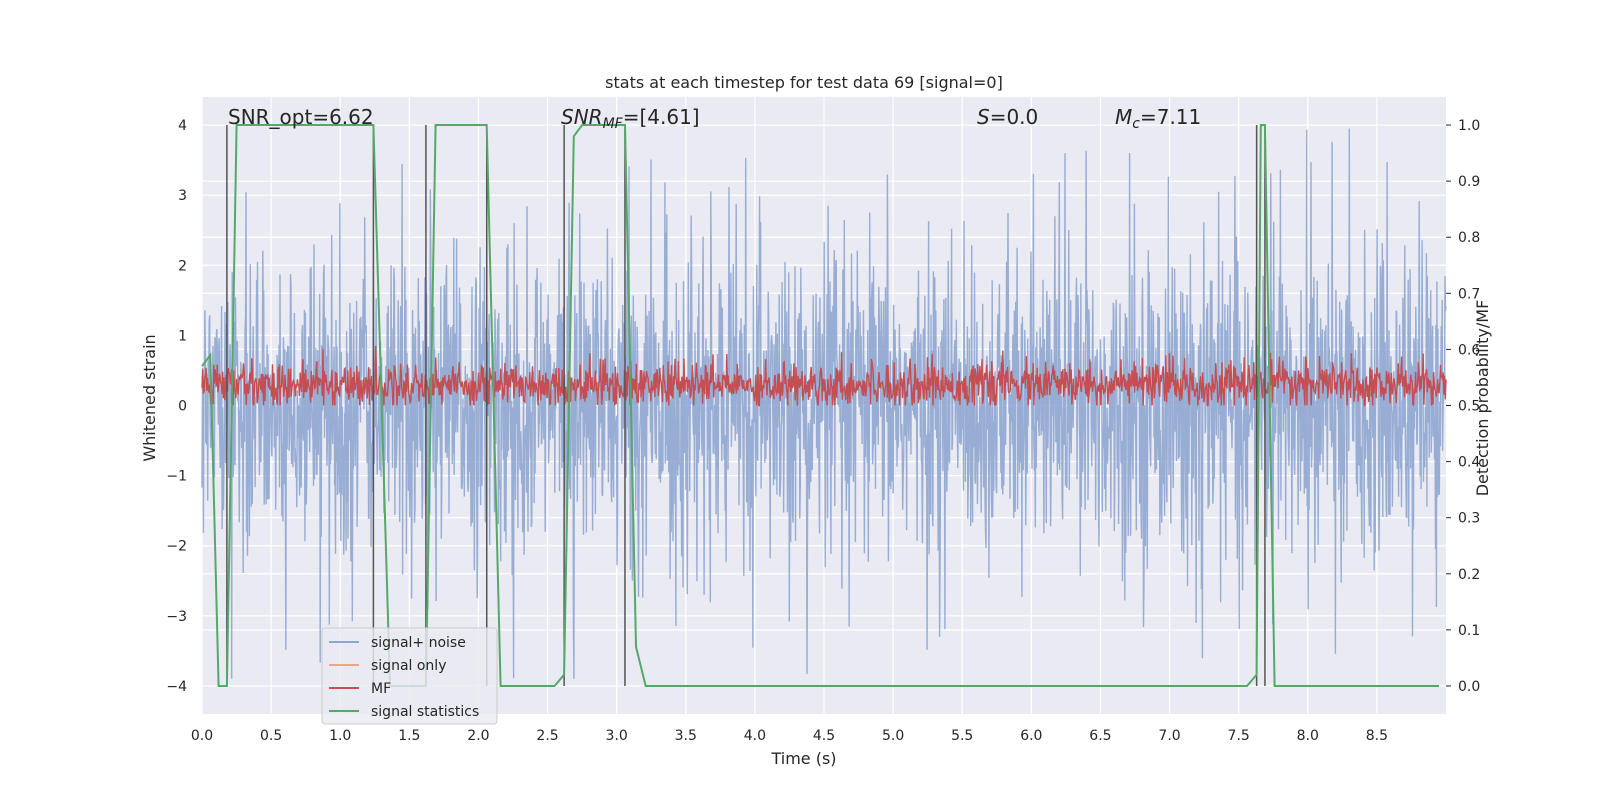  Describe the element at coordinates (418, 643) in the screenshot. I see `legend-label-signal-noise: signal+ noise` at that location.